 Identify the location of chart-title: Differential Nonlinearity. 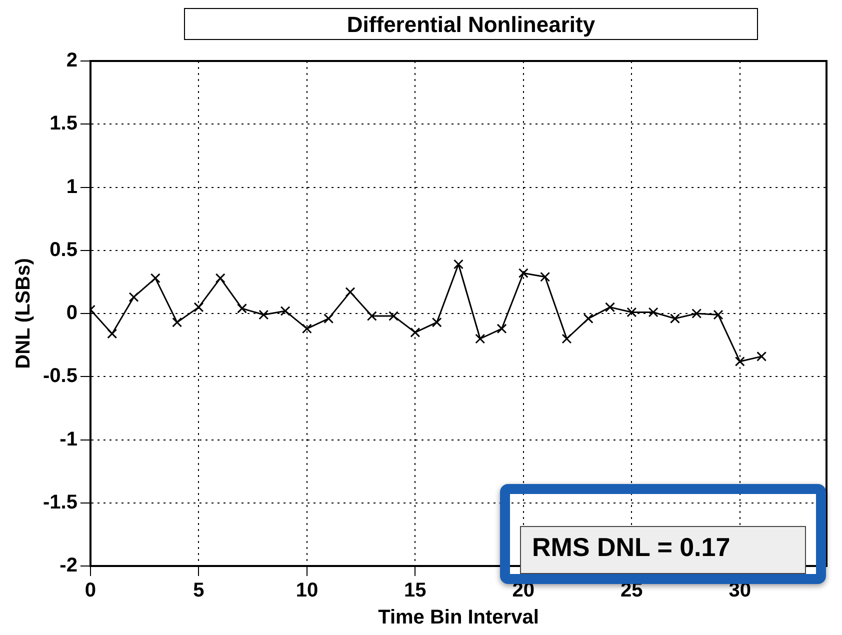
(471, 24).